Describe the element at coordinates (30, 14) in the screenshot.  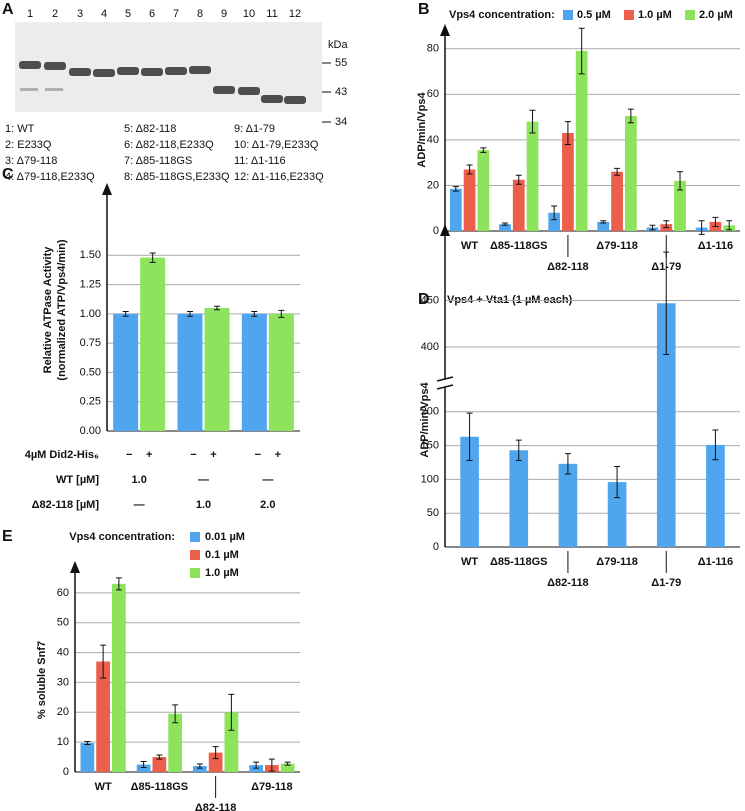
I see `lane-number: 1` at that location.